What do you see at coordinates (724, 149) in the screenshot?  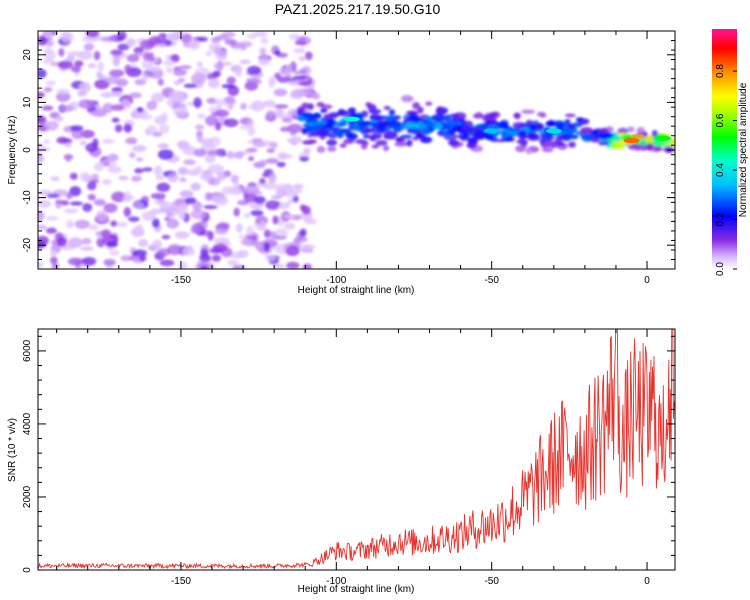 I see `colorbar` at bounding box center [724, 149].